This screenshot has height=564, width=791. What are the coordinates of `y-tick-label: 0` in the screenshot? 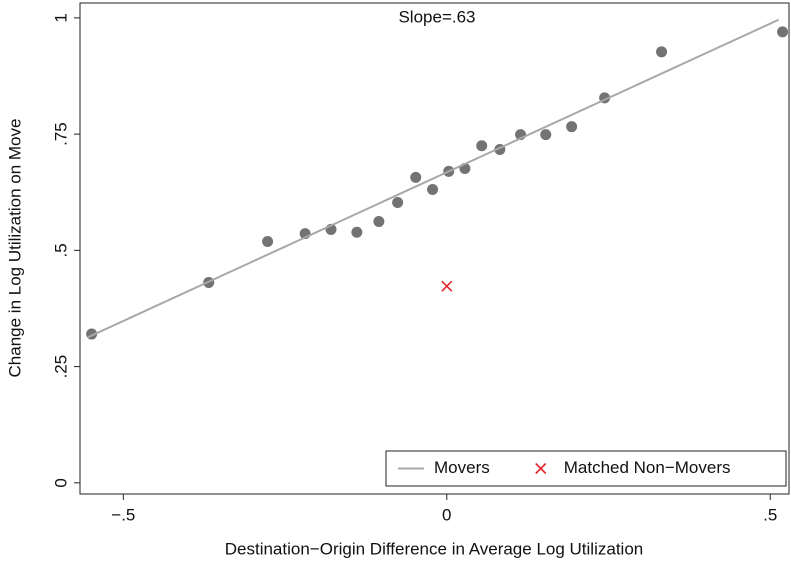 It's located at (60, 482).